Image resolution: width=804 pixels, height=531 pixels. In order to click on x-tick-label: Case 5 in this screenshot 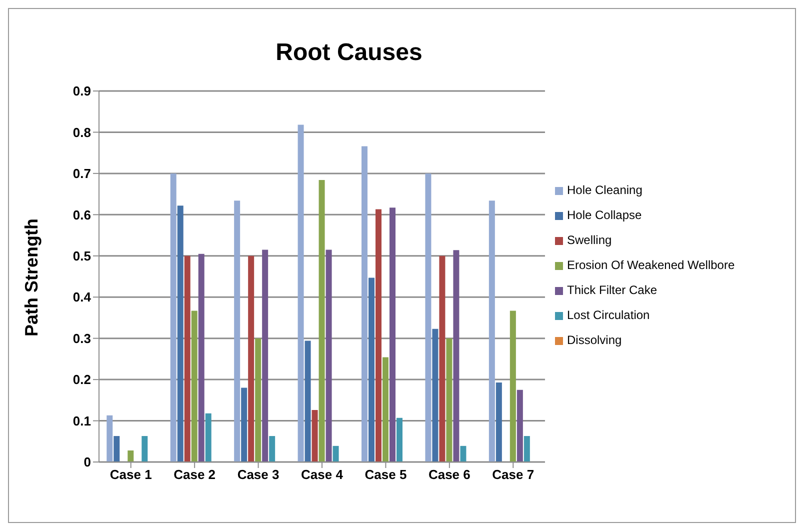, I will do `click(385, 474)`.